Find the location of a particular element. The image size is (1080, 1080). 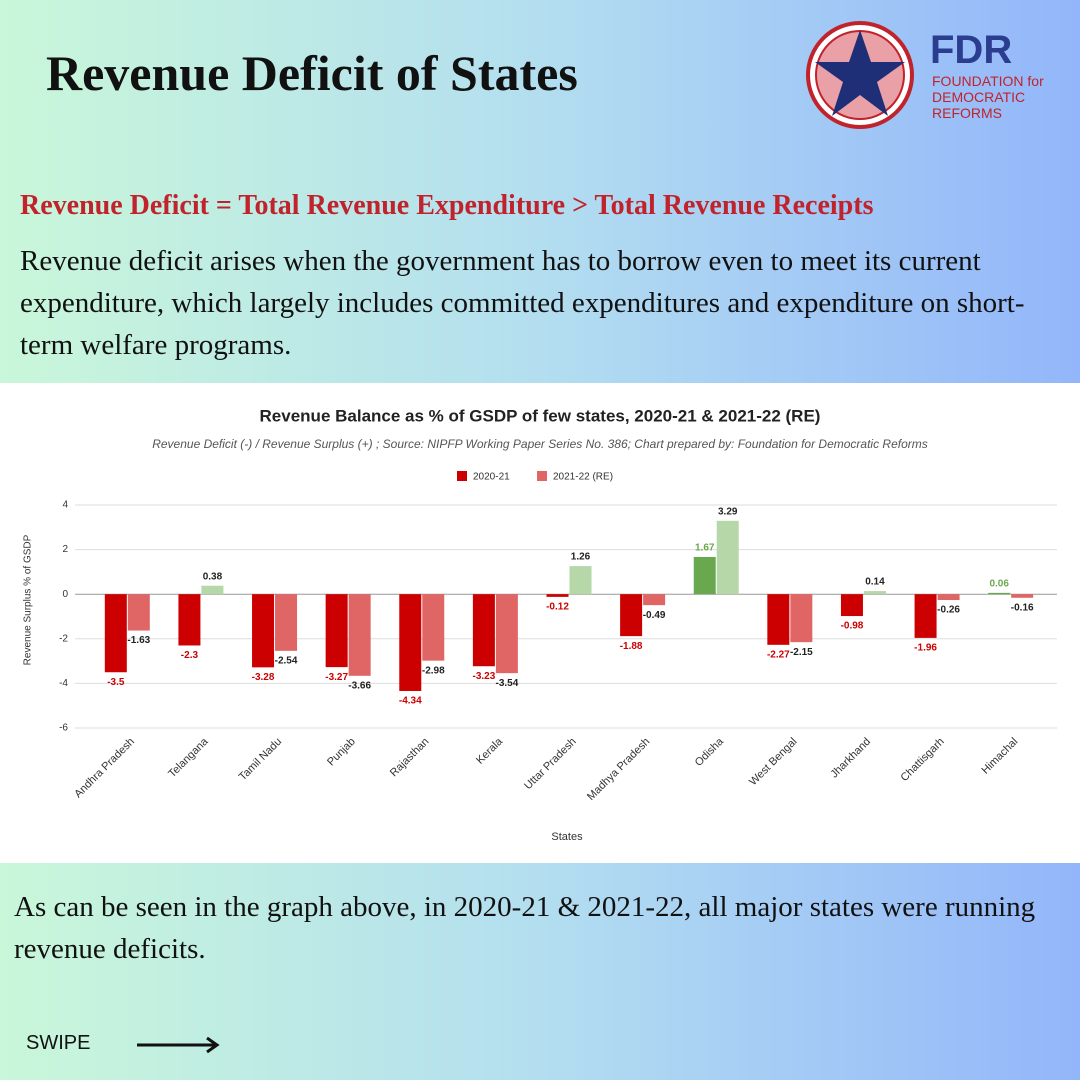

y-tick-label: -2 is located at coordinates (63, 638).